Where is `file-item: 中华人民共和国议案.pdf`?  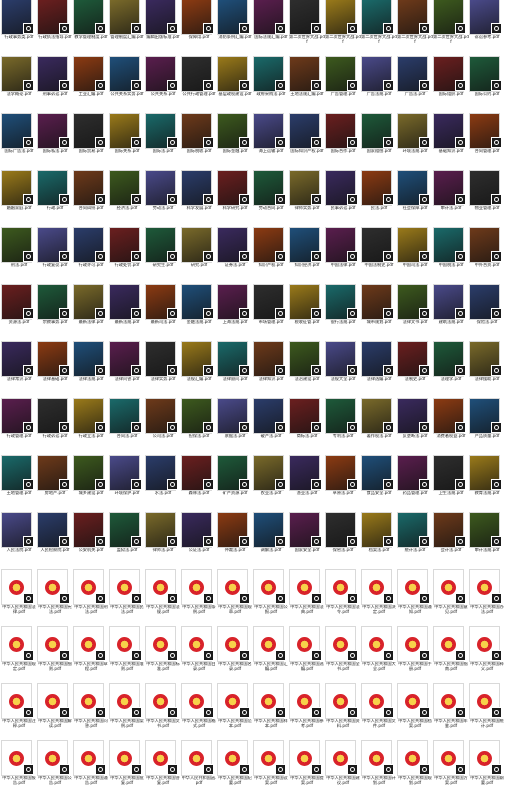
file-item: 中华人民共和国议案.pdf is located at coordinates (270, 769).